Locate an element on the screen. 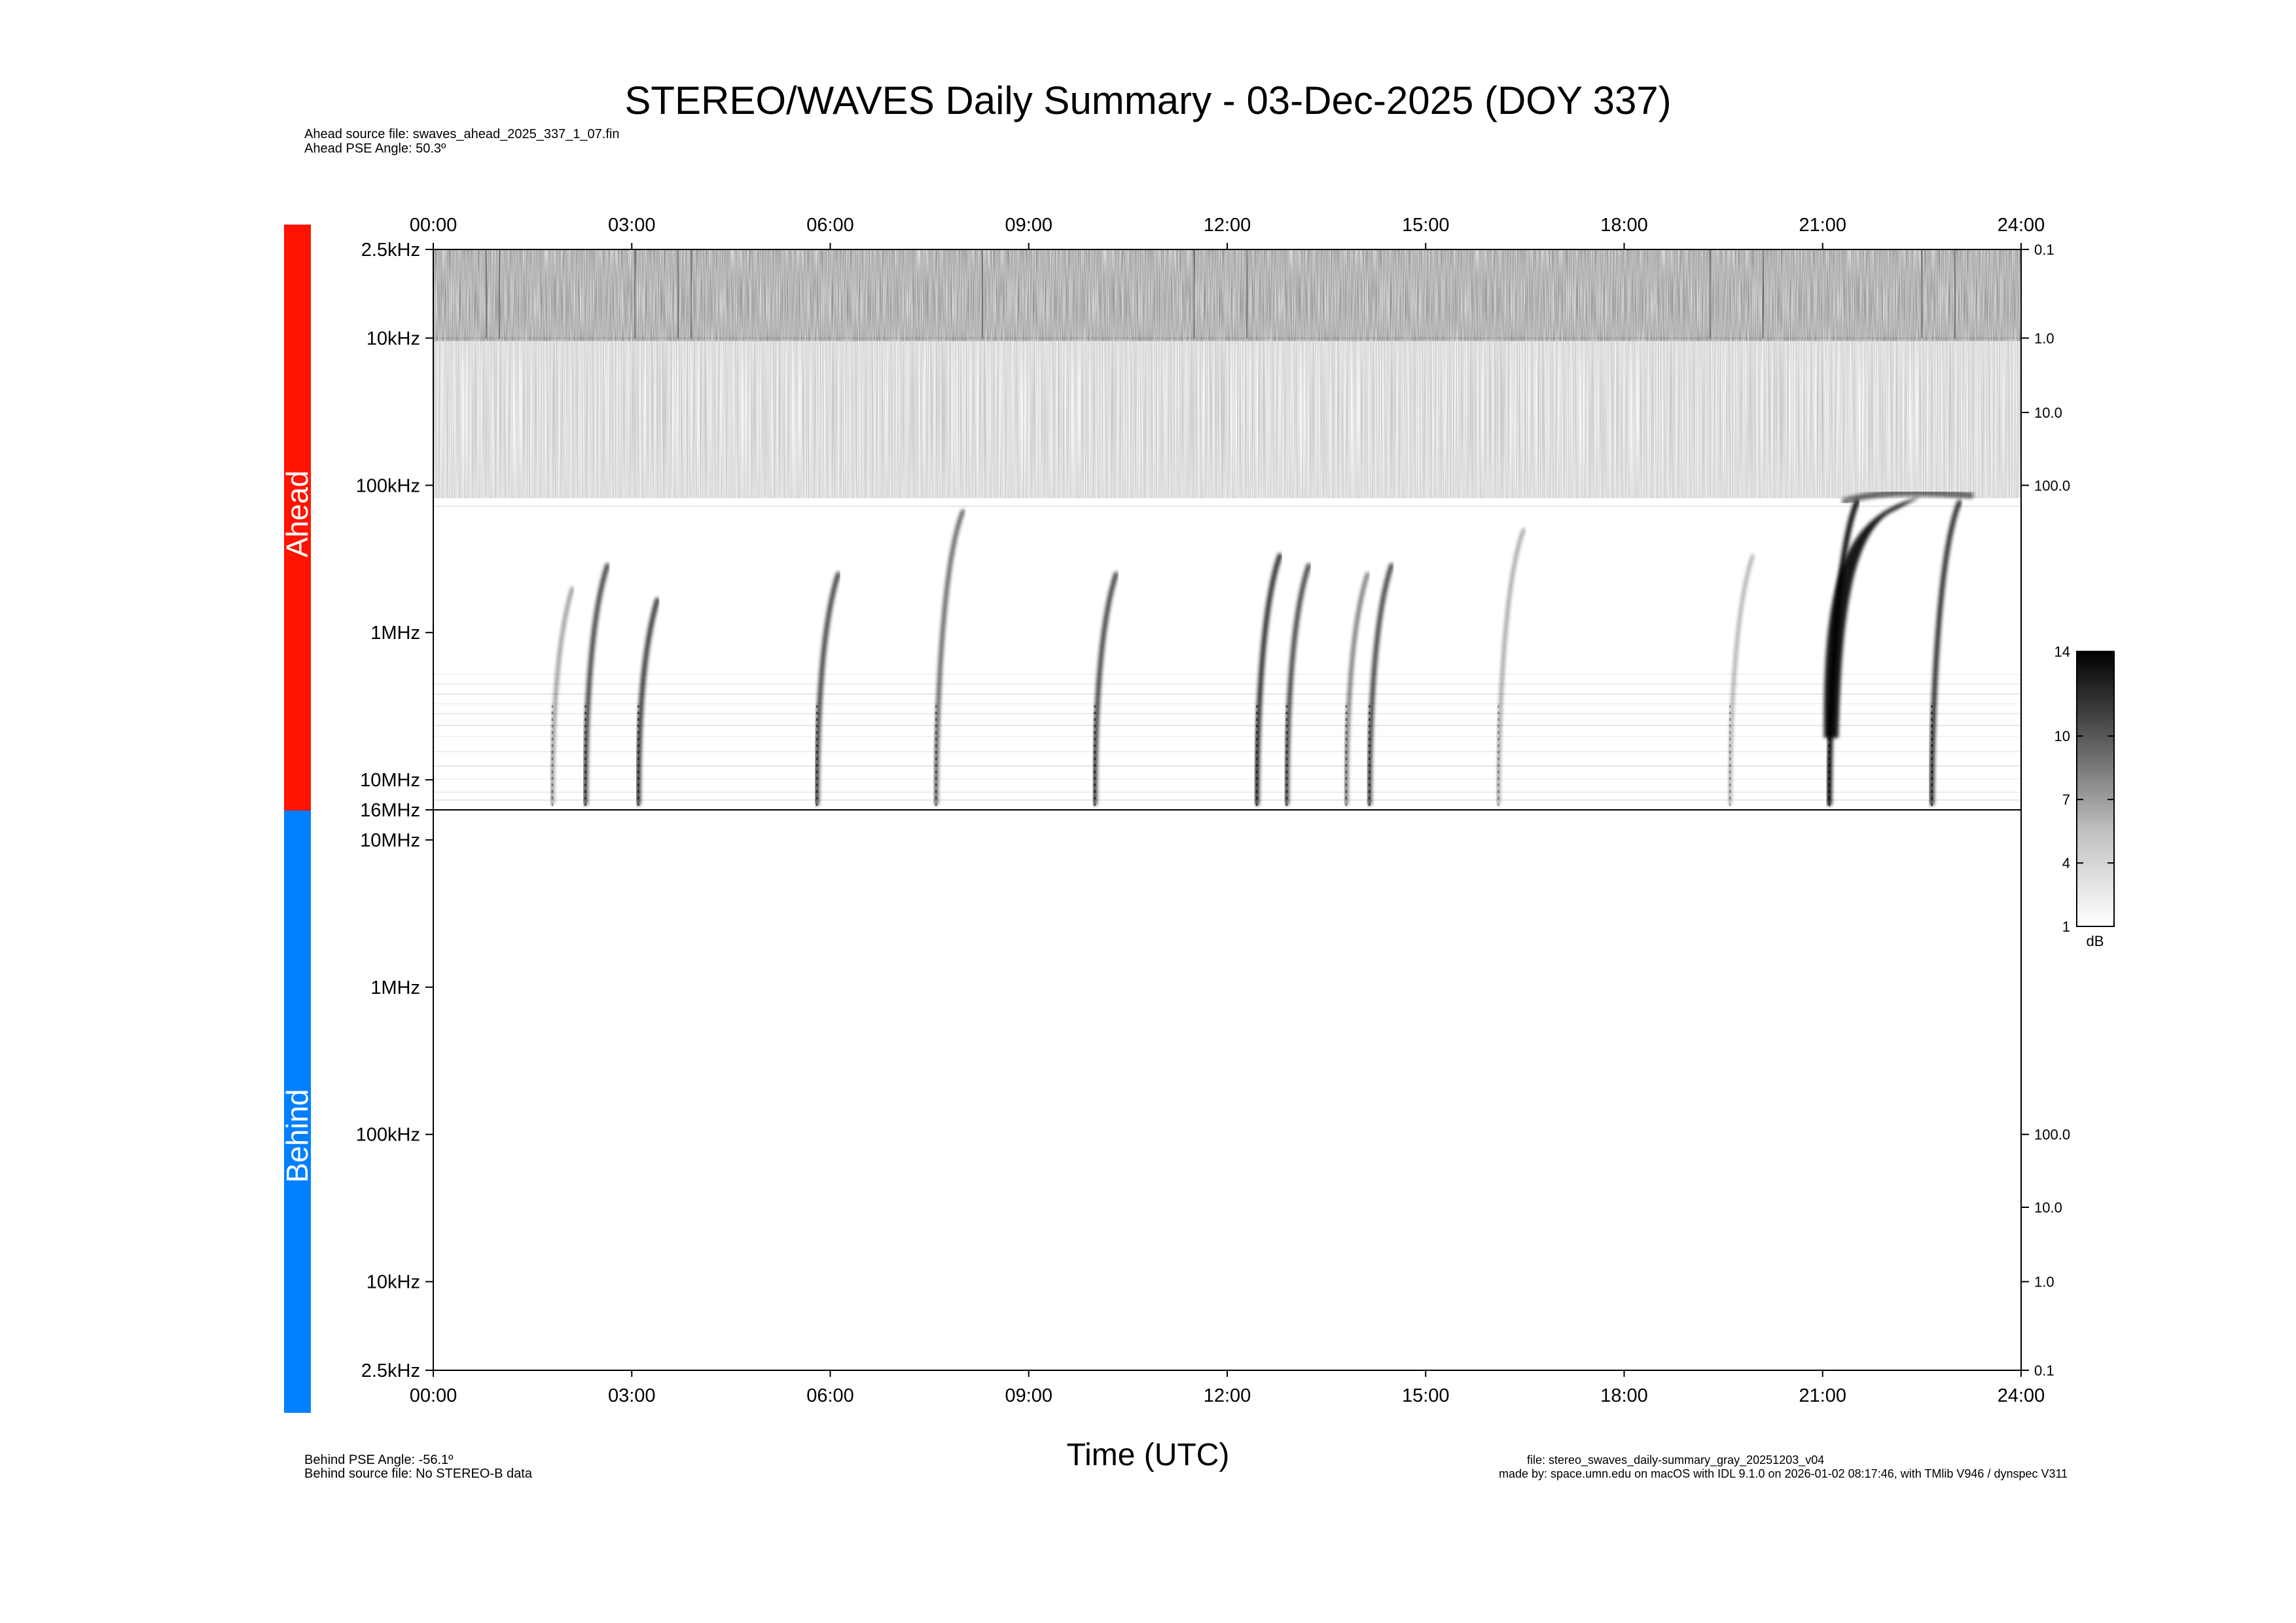 This screenshot has height=1623, width=2296. x-tick-label-top: 24:00 is located at coordinates (2021, 225).